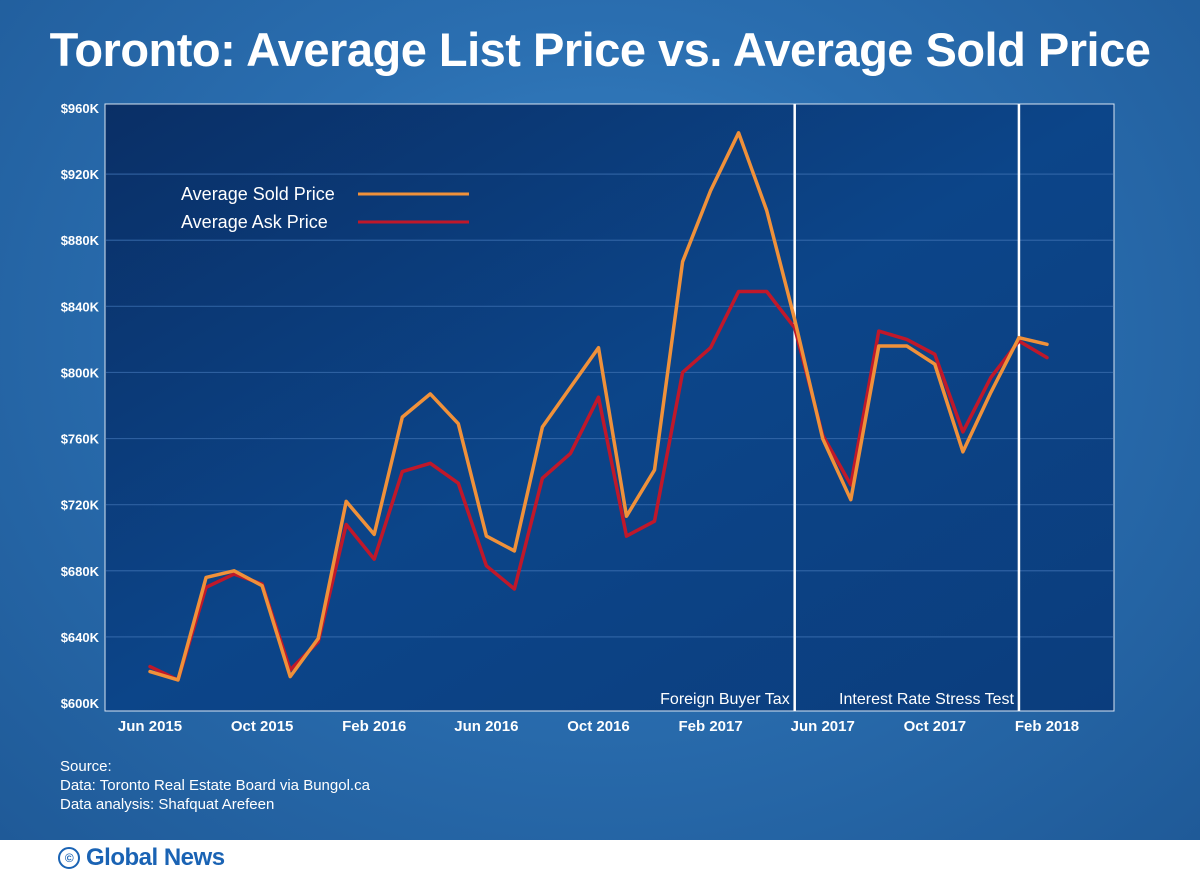  I want to click on y-tick-label: $680K, so click(80, 571).